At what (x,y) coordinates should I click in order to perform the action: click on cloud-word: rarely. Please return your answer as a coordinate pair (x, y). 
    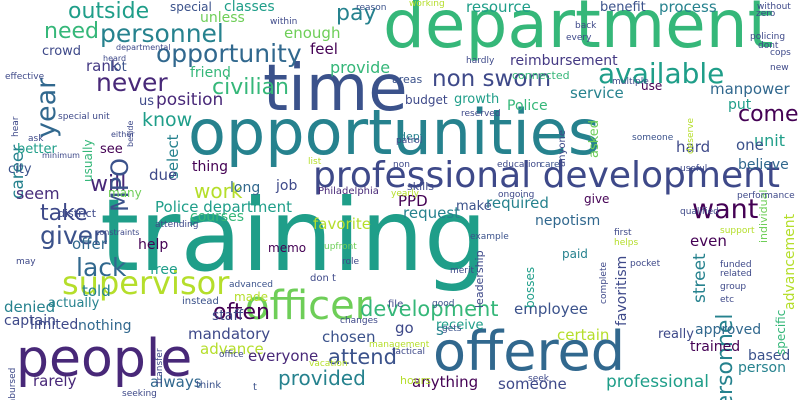
    Looking at the image, I should click on (55, 381).